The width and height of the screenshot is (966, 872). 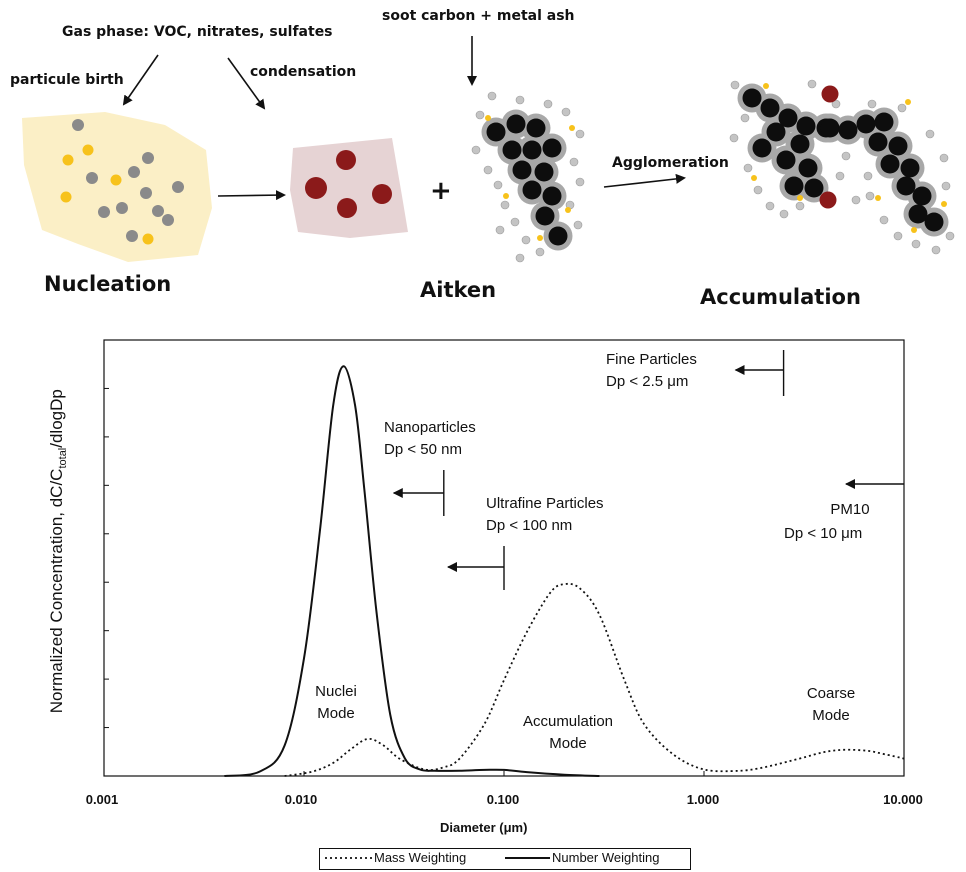 I want to click on condensed-particle, so click(x=828, y=200).